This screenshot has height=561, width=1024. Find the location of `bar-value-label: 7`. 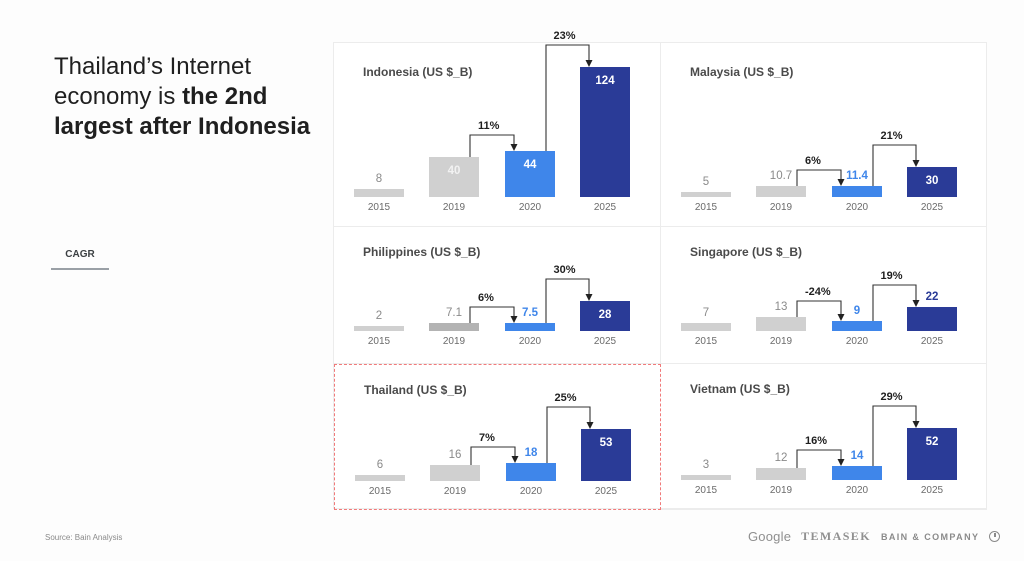

bar-value-label: 7 is located at coordinates (706, 313).